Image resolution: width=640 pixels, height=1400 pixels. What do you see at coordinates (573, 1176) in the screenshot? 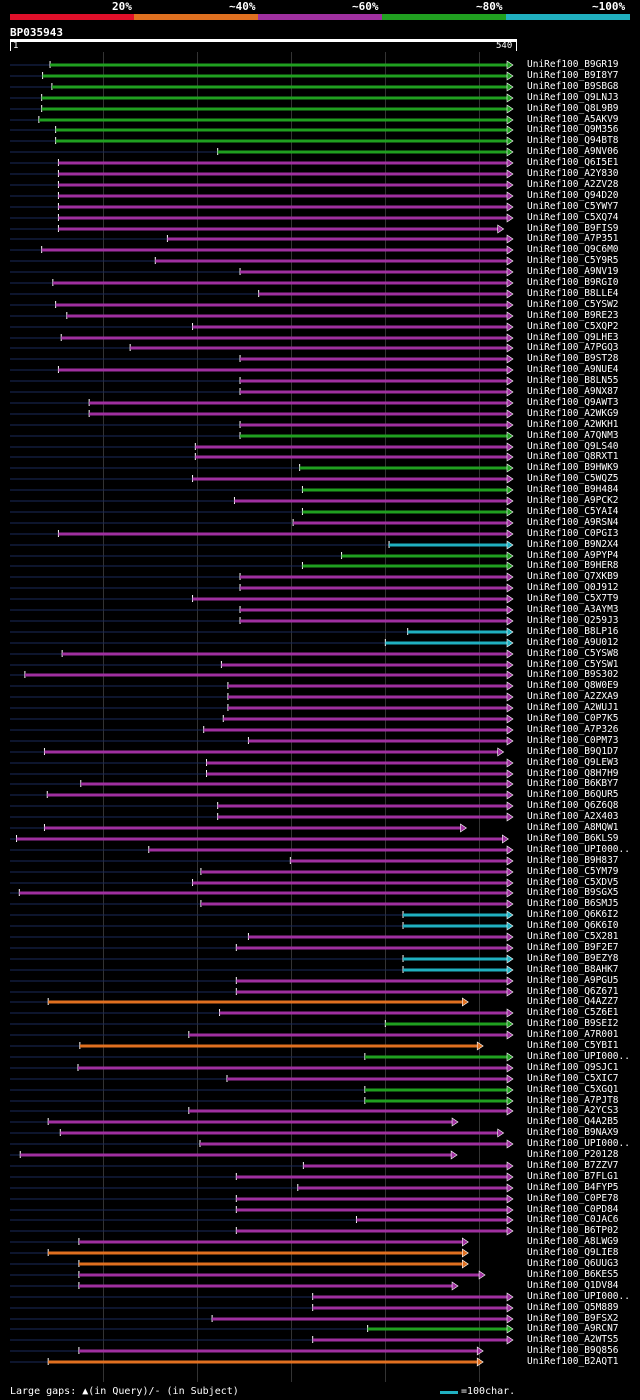
I see `hit-label: UniRef100_B7FLG1` at bounding box center [573, 1176].